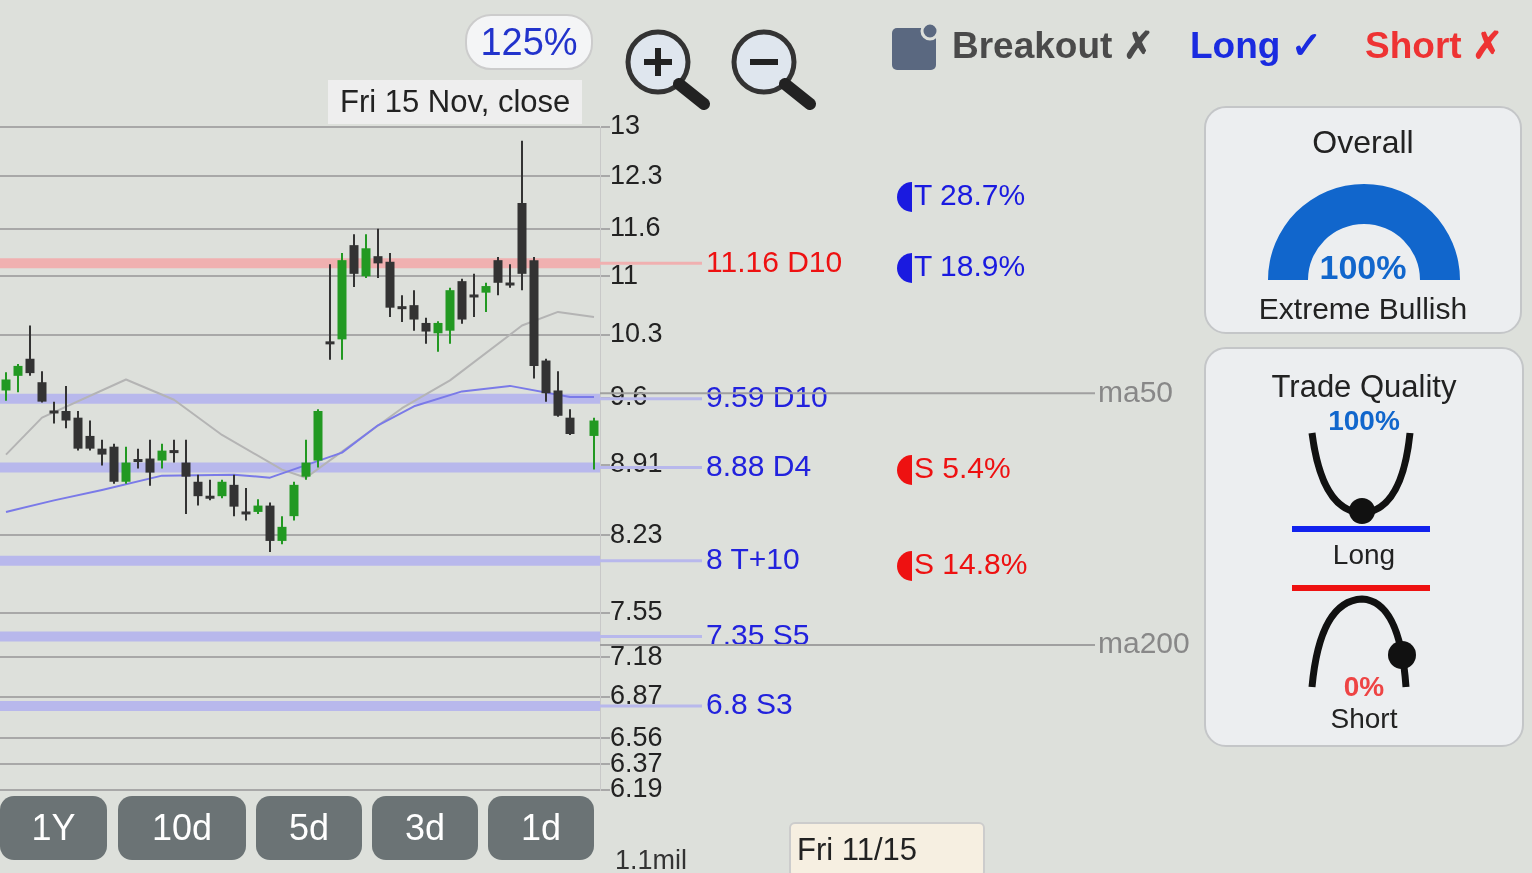 The image size is (1532, 873). I want to click on ref-line-label: 8 T+10, so click(753, 559).